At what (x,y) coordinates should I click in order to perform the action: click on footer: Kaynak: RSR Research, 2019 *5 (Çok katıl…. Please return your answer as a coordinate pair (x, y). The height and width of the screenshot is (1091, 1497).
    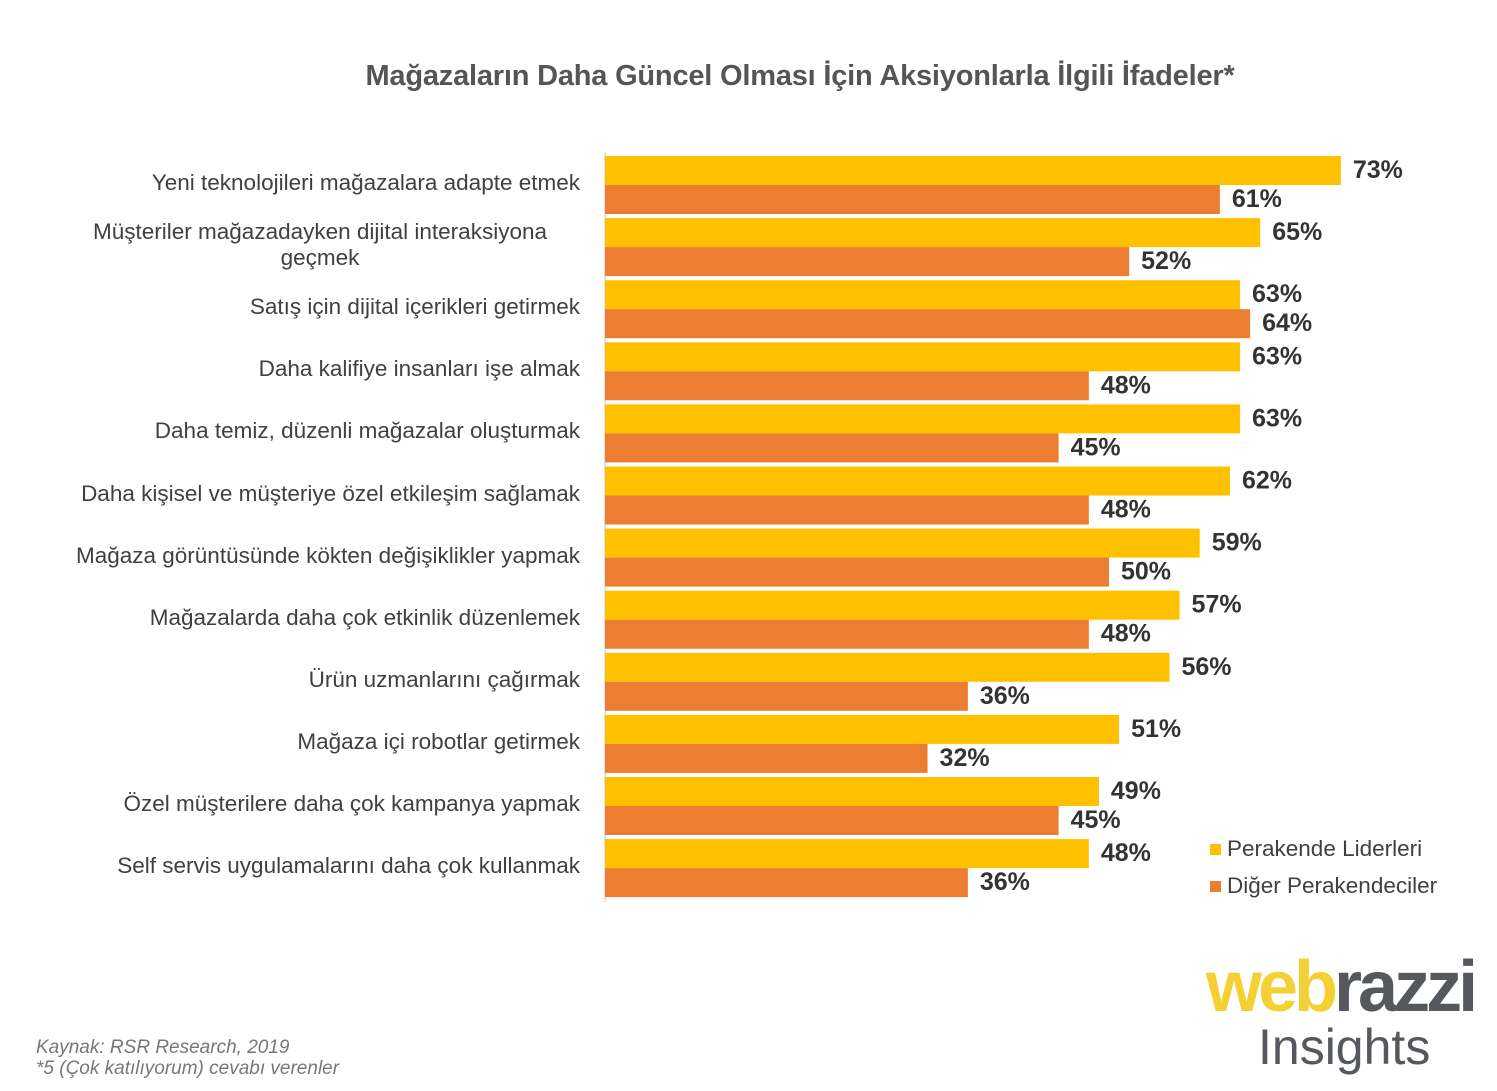
    Looking at the image, I should click on (187, 1058).